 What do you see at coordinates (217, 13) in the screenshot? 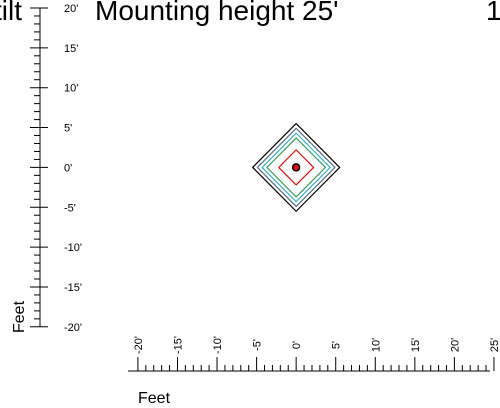
I see `chart-title: Mounting height 25'` at bounding box center [217, 13].